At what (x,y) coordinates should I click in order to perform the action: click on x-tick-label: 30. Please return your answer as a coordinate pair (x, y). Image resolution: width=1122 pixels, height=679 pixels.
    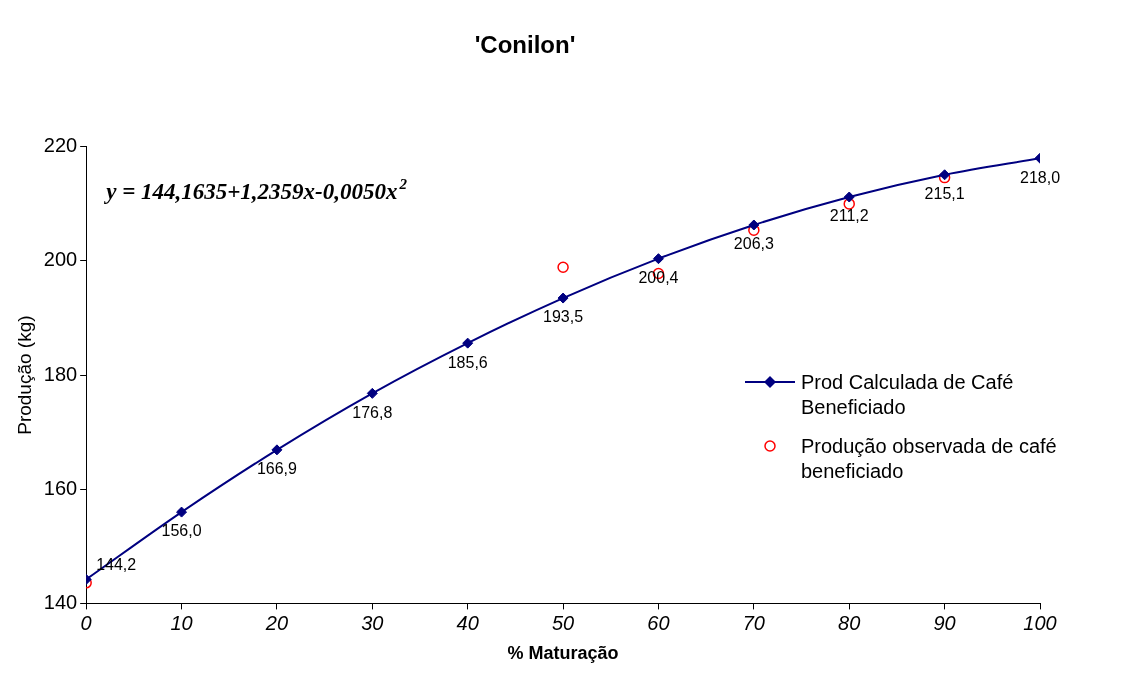
    Looking at the image, I should click on (372, 622).